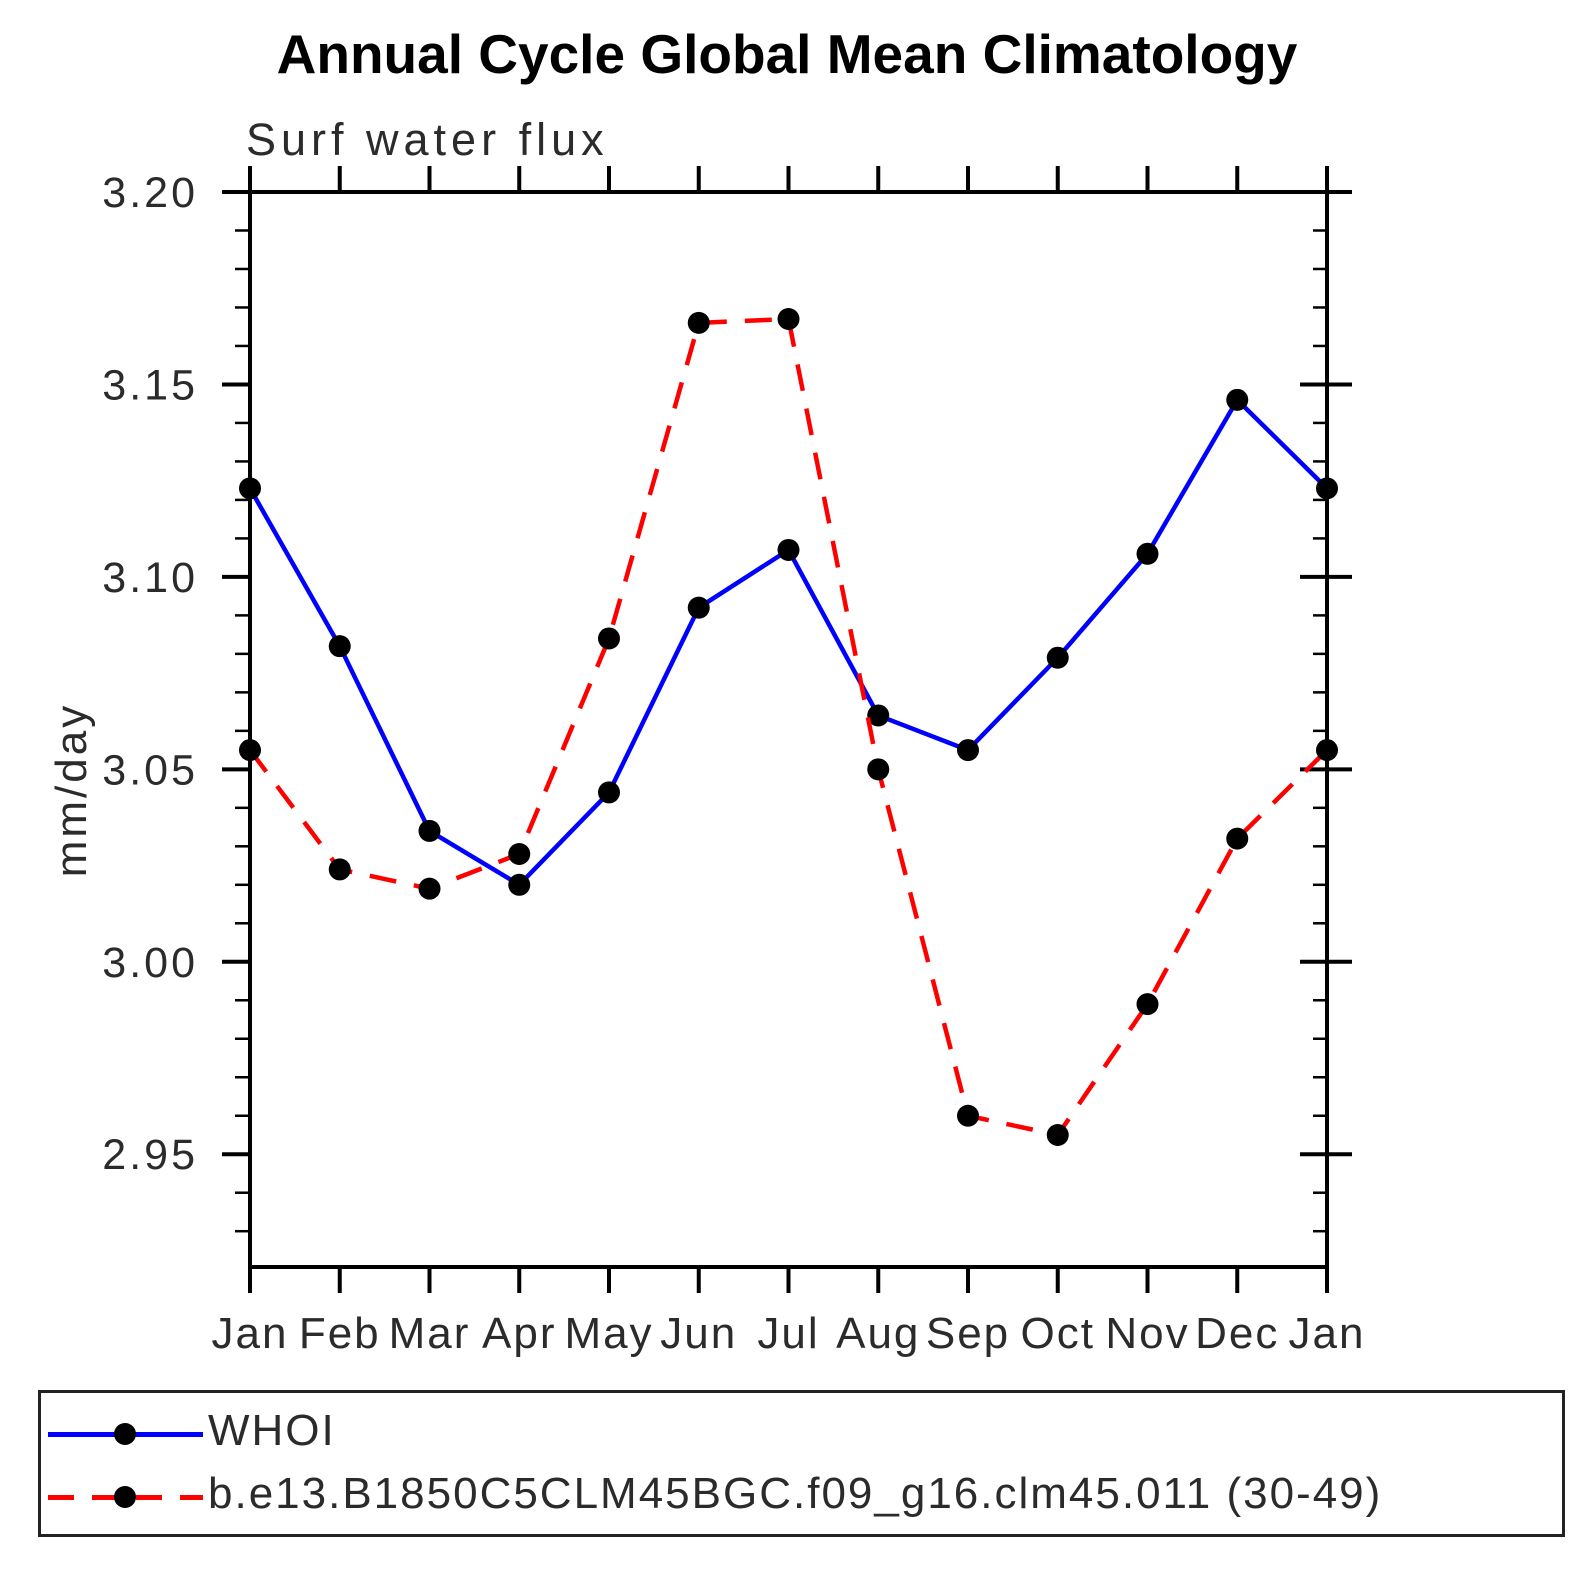 The image size is (1574, 1574). What do you see at coordinates (150, 1155) in the screenshot?
I see `y-tick-label: 2.95` at bounding box center [150, 1155].